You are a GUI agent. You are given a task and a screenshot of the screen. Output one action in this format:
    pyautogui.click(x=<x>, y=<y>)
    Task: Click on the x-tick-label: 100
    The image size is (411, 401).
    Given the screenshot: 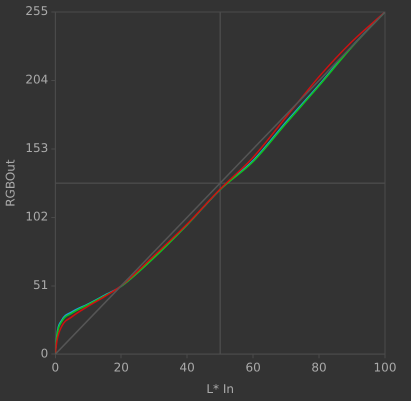 What is the action you would take?
    pyautogui.click(x=385, y=367)
    